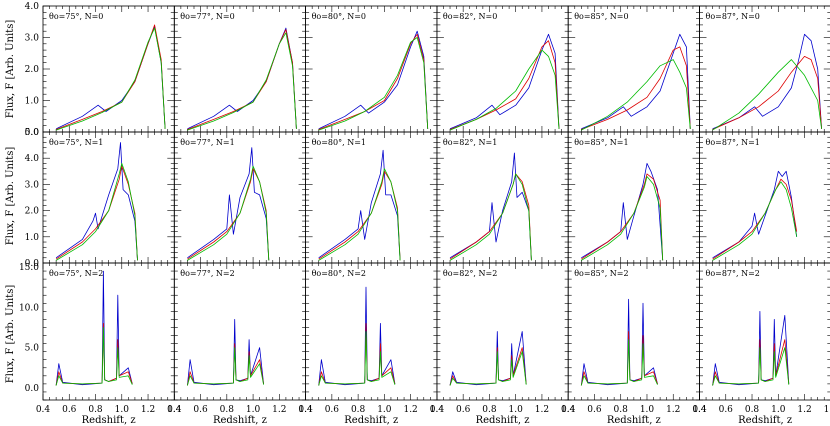  Describe the element at coordinates (601, 16) in the screenshot. I see `panel-label: θo=85°, N=0` at that location.